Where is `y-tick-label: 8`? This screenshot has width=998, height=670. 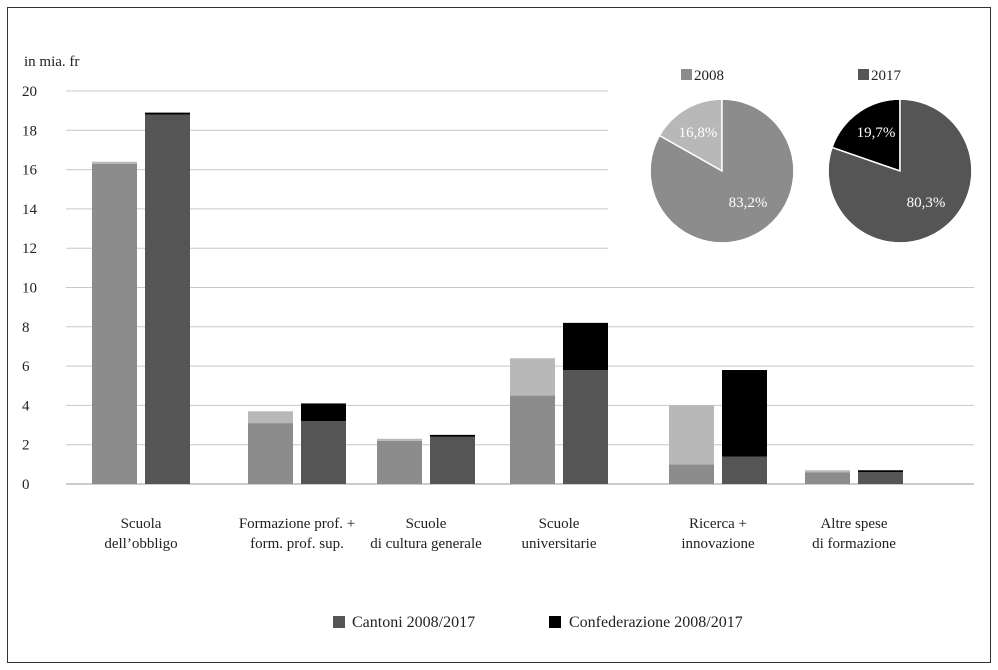
y-tick-label: 8 is located at coordinates (26, 328).